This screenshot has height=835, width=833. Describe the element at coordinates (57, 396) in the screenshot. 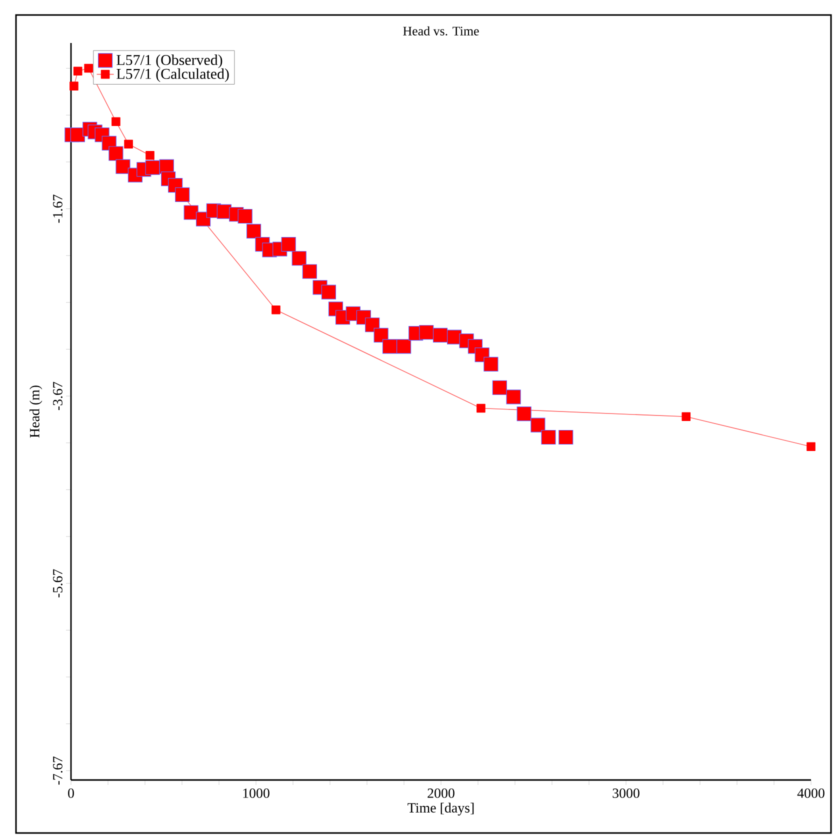

I see `y-tick-label: -3.67` at that location.